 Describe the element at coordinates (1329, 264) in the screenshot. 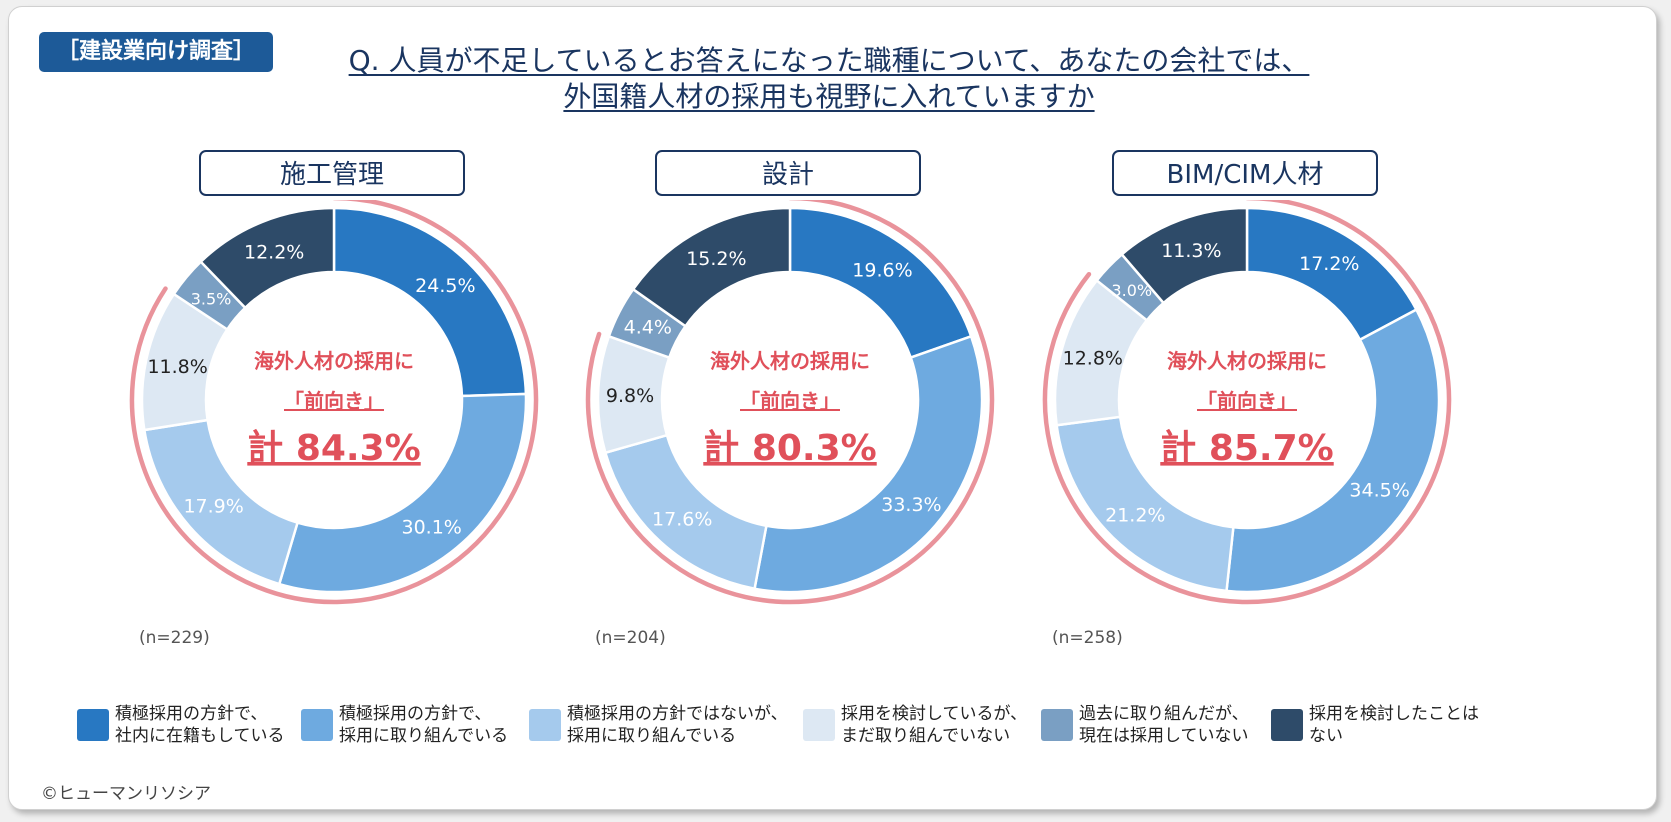

I see `slice-label: 17.2%` at that location.